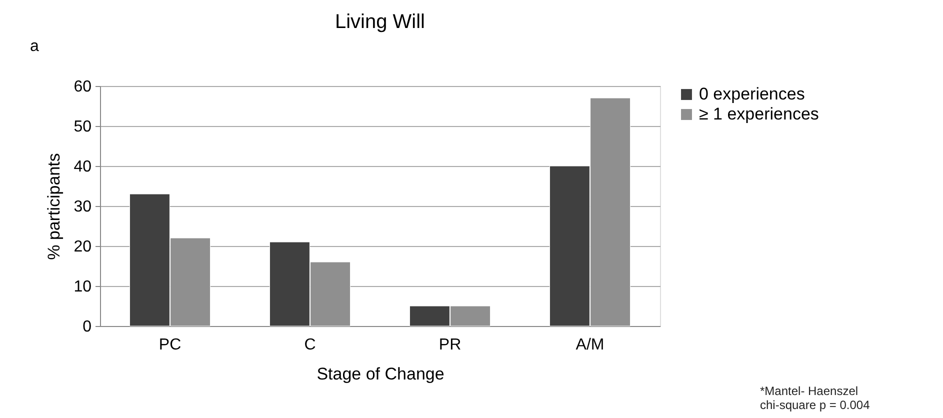  Describe the element at coordinates (83, 87) in the screenshot. I see `y-tick-label: 60` at that location.